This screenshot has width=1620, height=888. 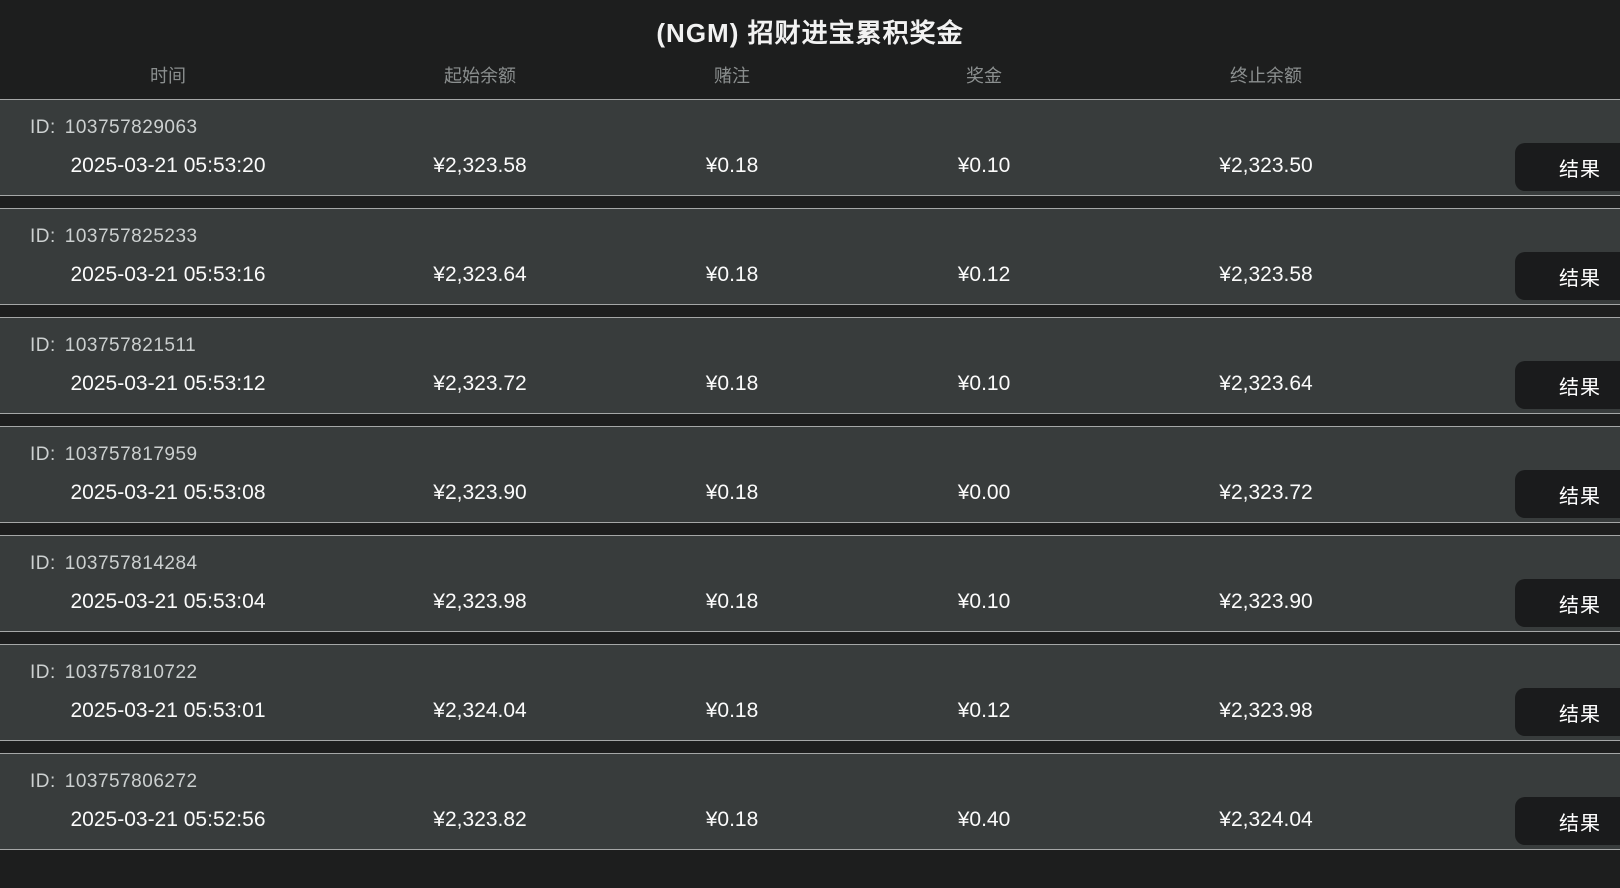 What do you see at coordinates (1266, 492) in the screenshot?
I see `cell-end-balance: ¥2,323.72` at bounding box center [1266, 492].